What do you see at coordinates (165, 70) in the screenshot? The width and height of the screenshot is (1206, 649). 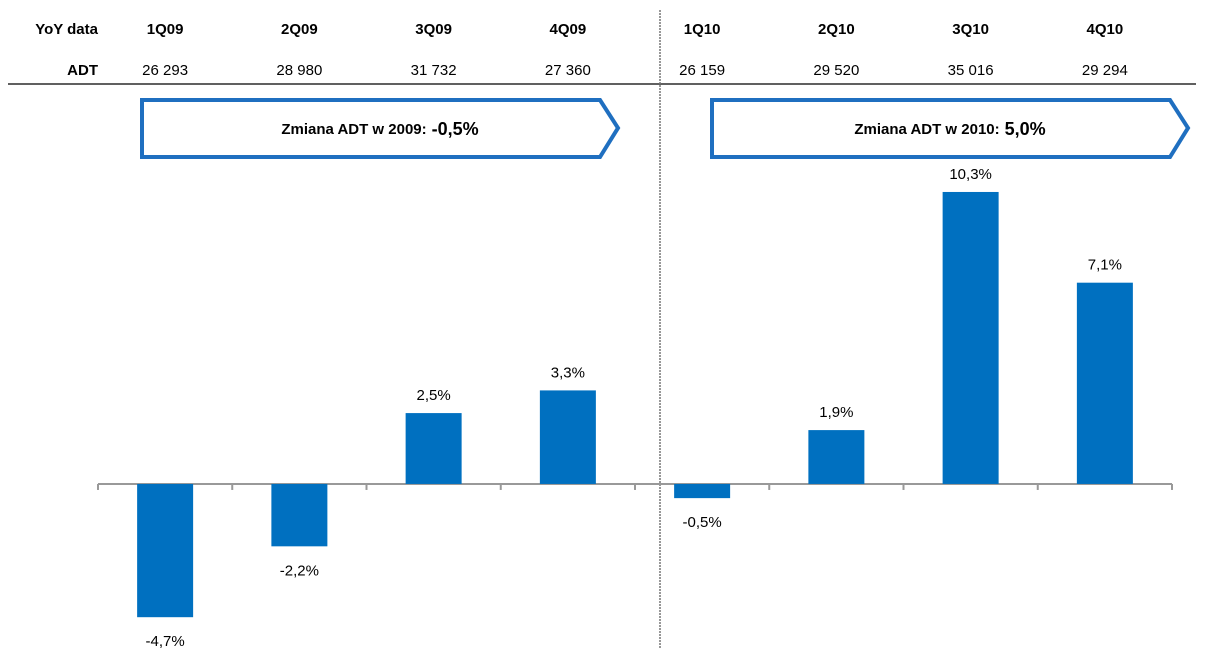 I see `adt-value: 26 293` at bounding box center [165, 70].